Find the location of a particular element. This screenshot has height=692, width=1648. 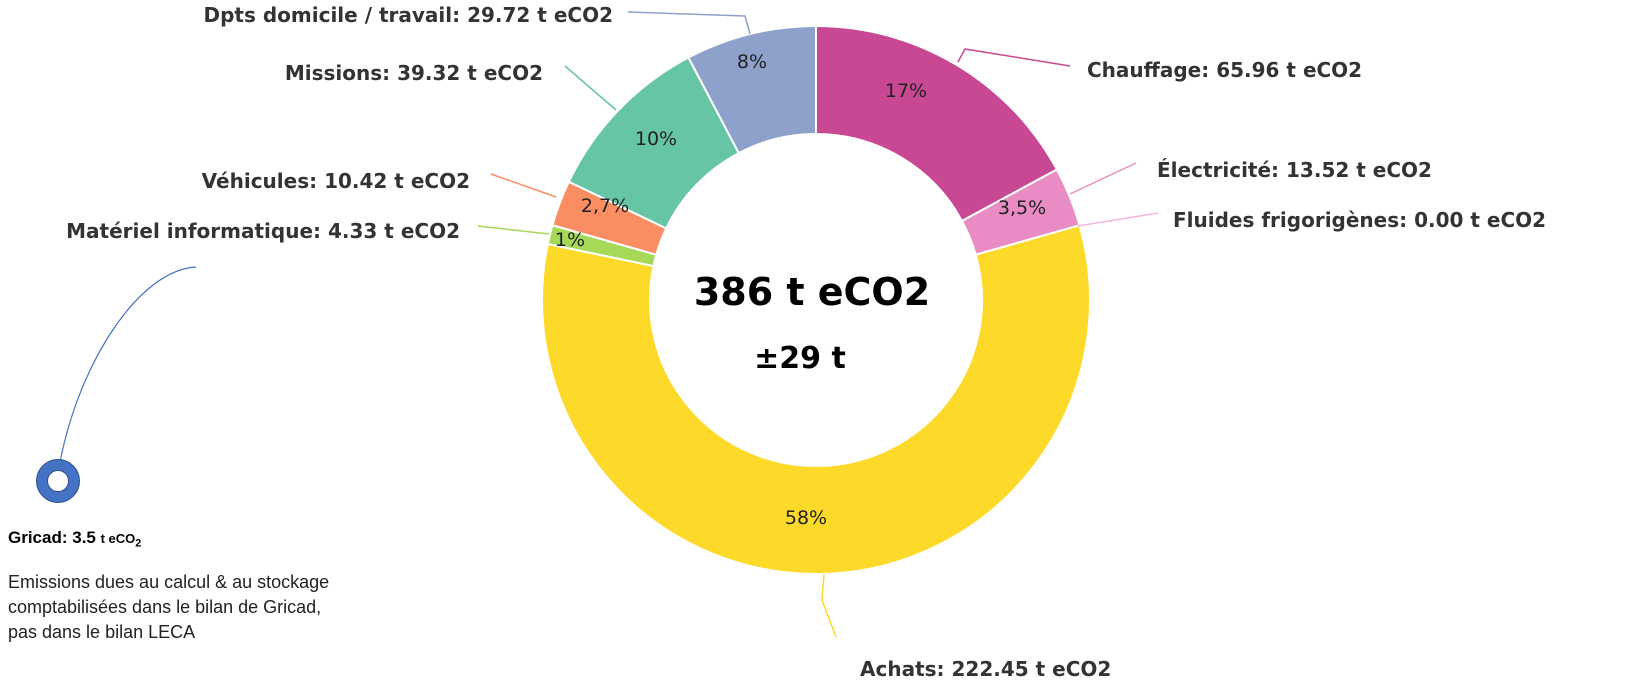

leader-line-fluides-frigorigenes is located at coordinates (1118, 219).